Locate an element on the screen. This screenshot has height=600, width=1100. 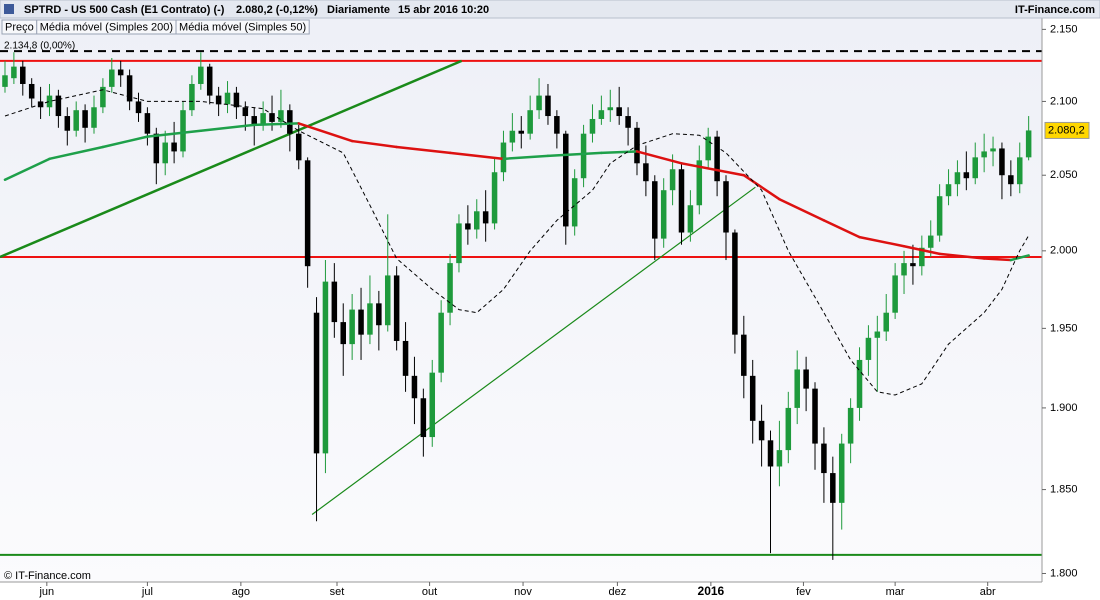
x-tick-label: nov is located at coordinates (523, 592).